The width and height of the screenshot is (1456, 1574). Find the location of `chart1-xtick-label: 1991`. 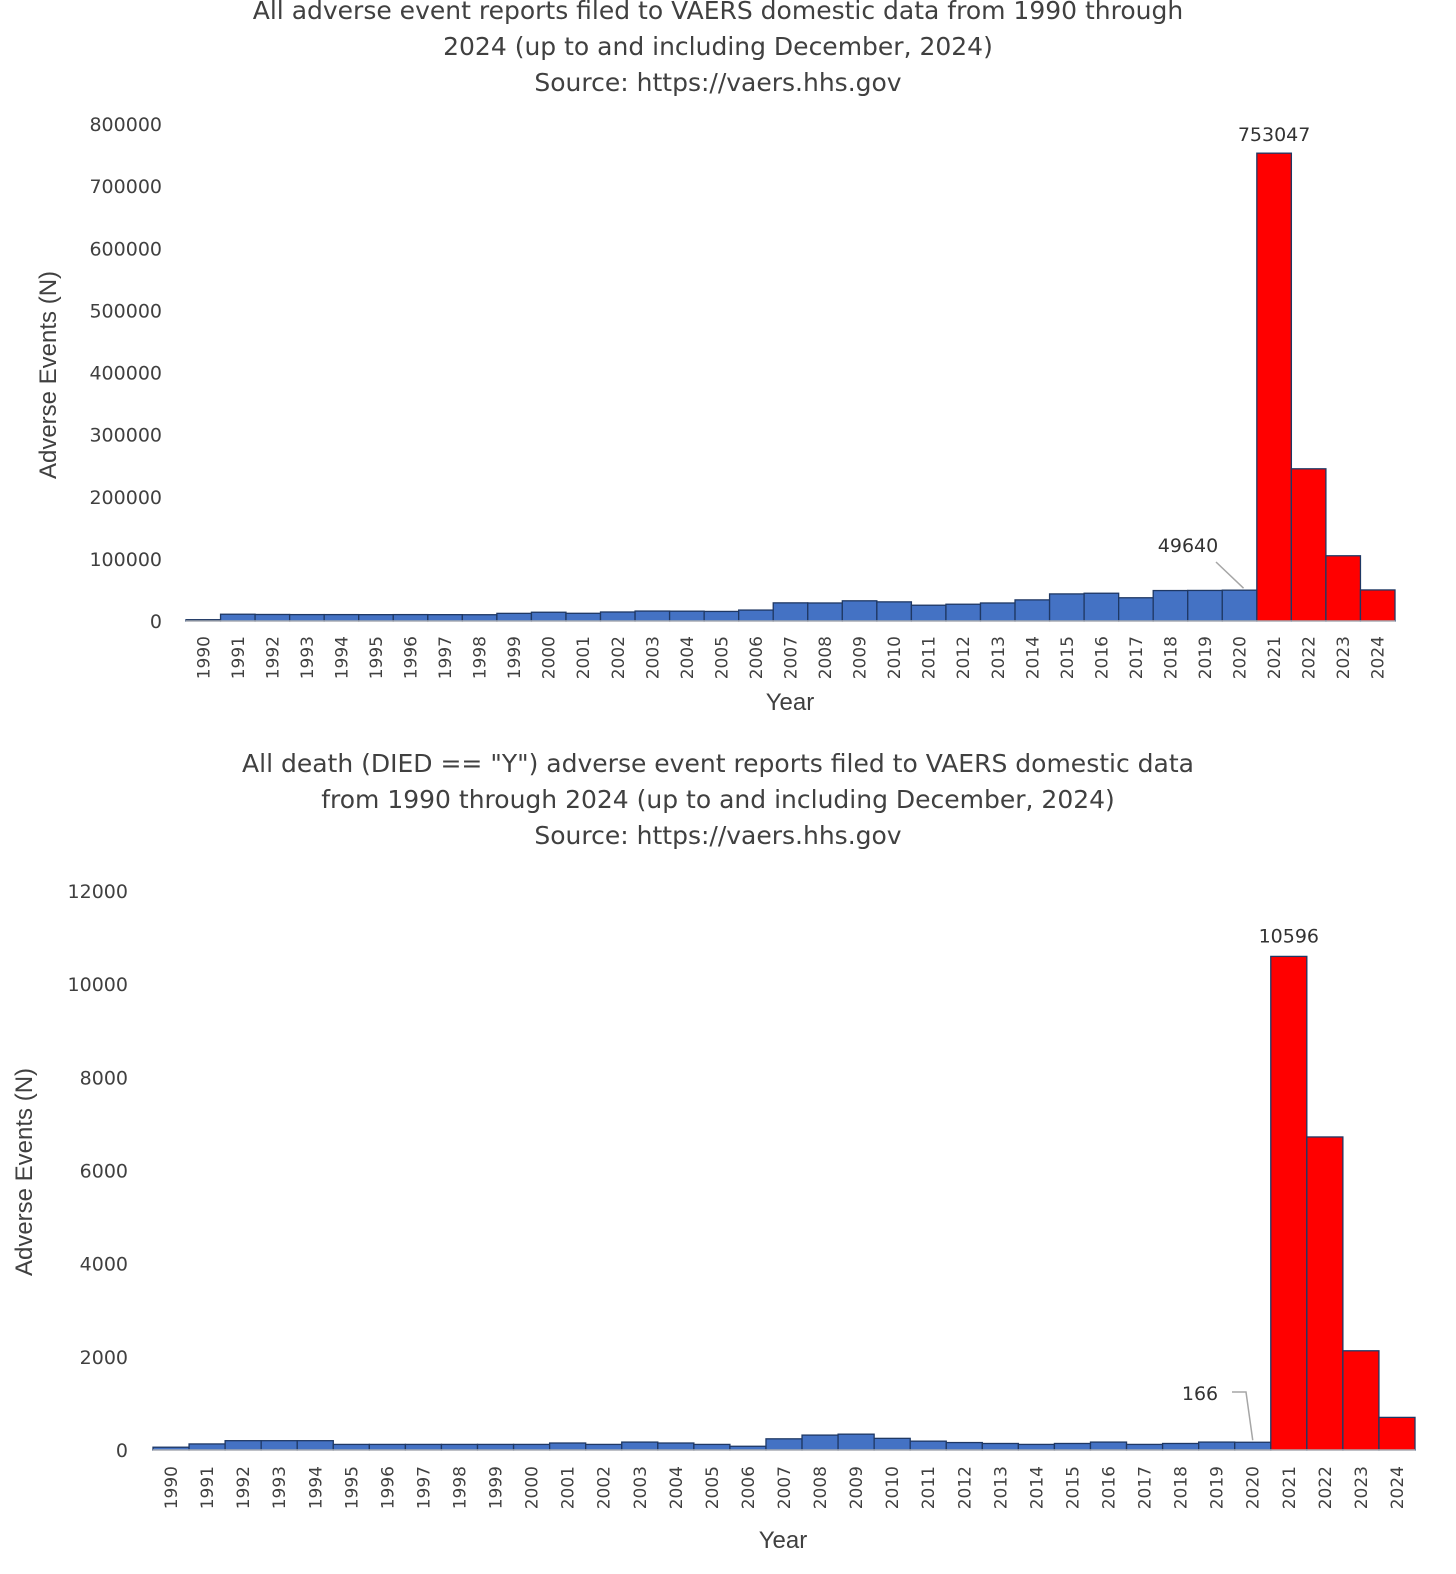

chart1-xtick-label: 1991 is located at coordinates (239, 657).